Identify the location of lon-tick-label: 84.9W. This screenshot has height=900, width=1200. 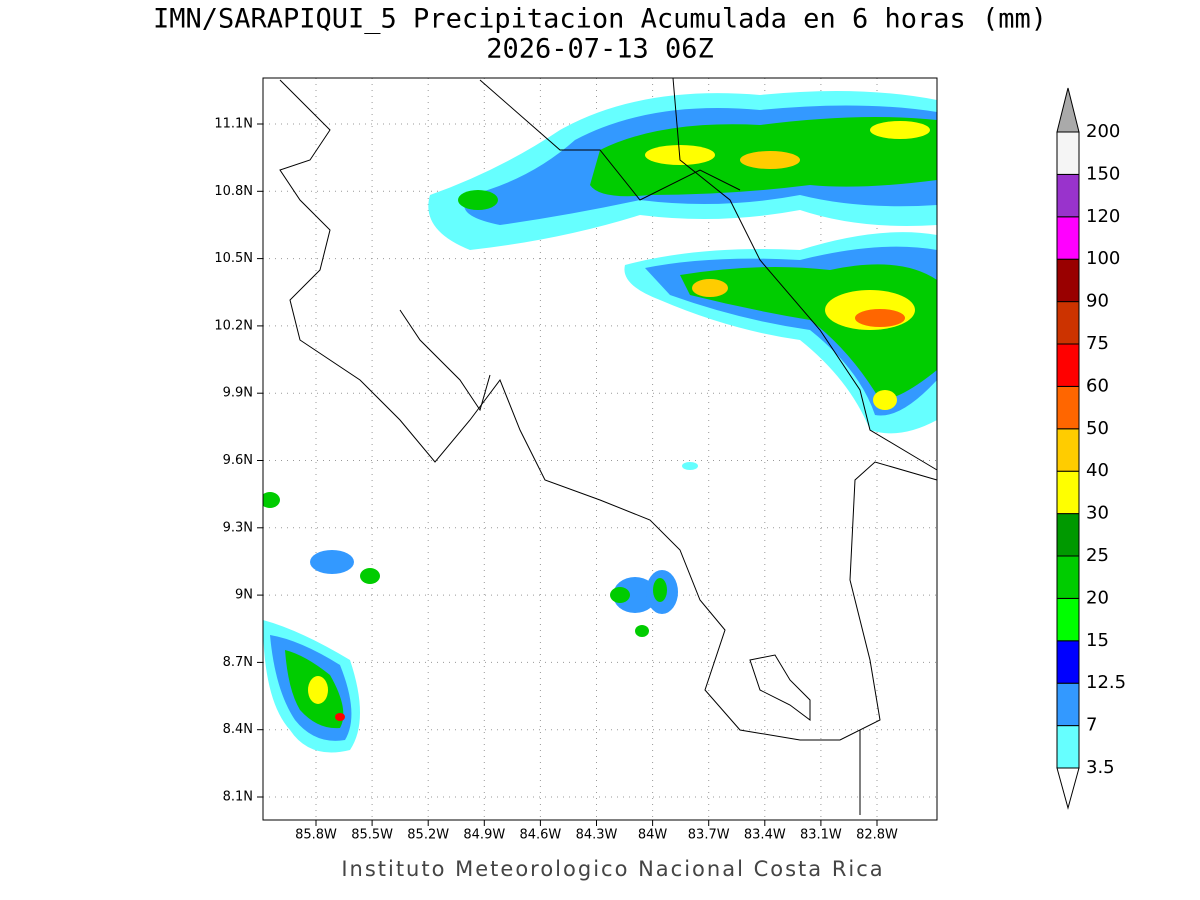
(484, 835).